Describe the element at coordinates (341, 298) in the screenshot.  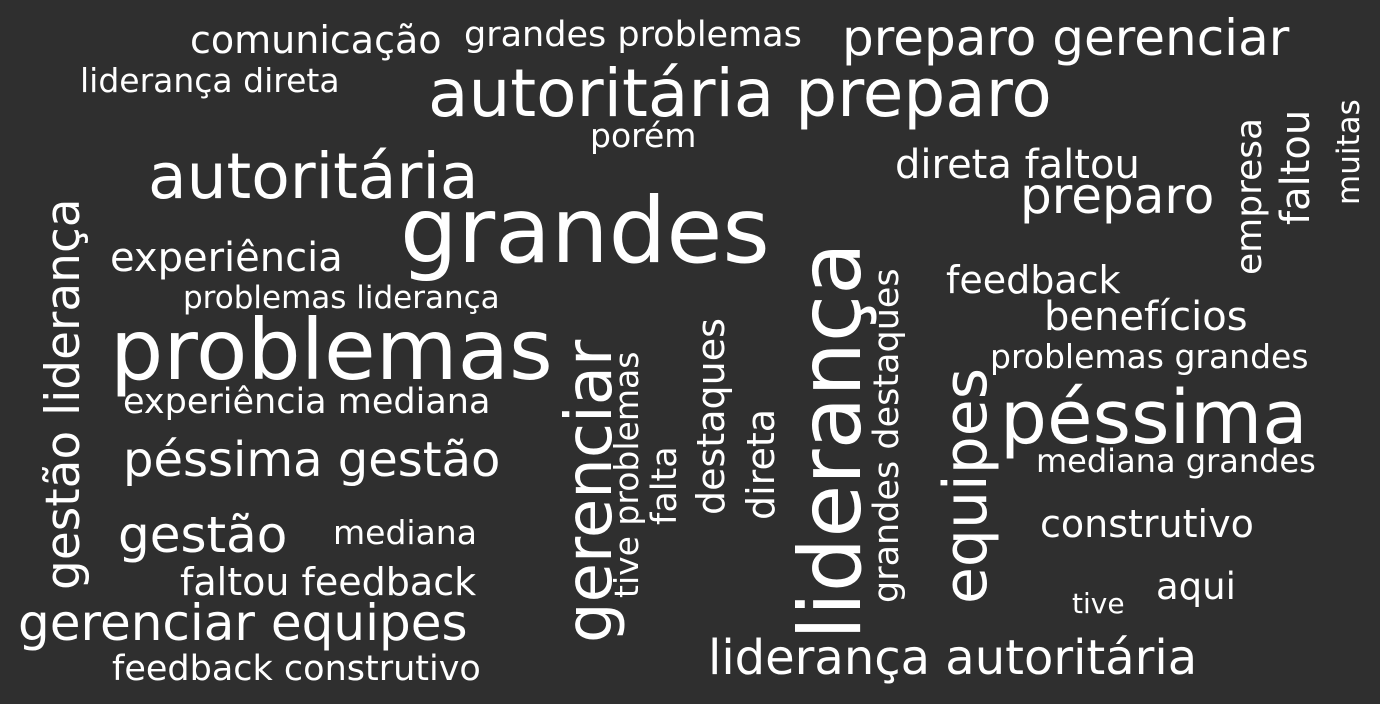
I see `word-problemas-lideranca: problemas liderança` at that location.